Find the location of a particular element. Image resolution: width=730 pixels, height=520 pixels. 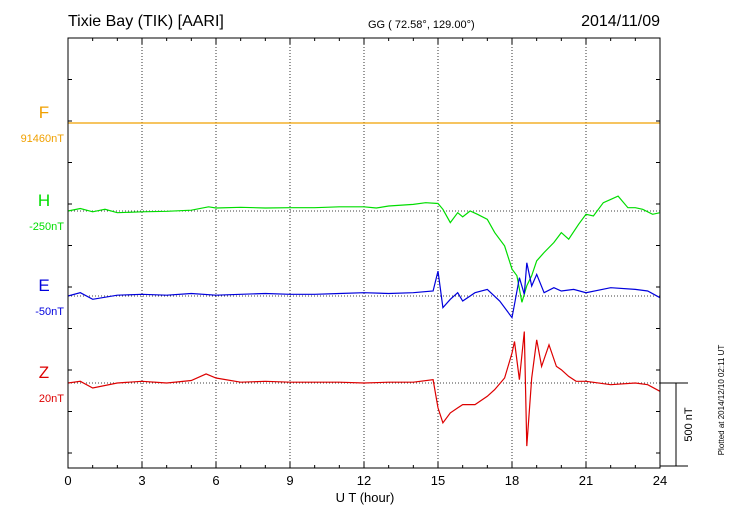

series-baseline-z: 20nT is located at coordinates (51, 399).